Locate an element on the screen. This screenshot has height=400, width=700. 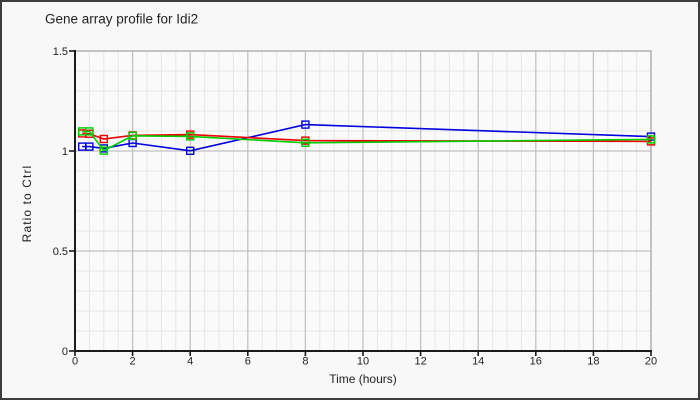
svg-text: Ratio to Ctrl is located at coordinates (27, 204).